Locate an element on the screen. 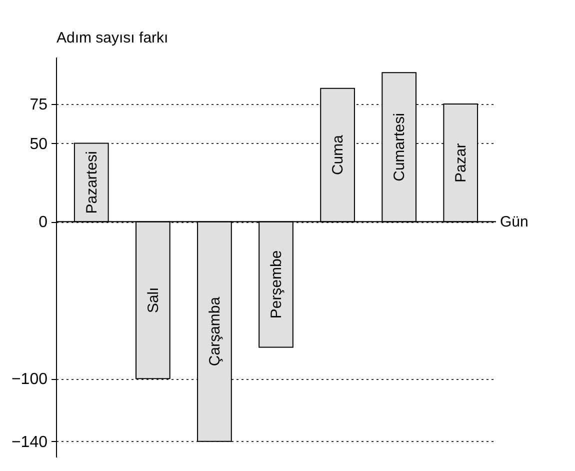  x-tick-label: Perşembe is located at coordinates (276, 284).